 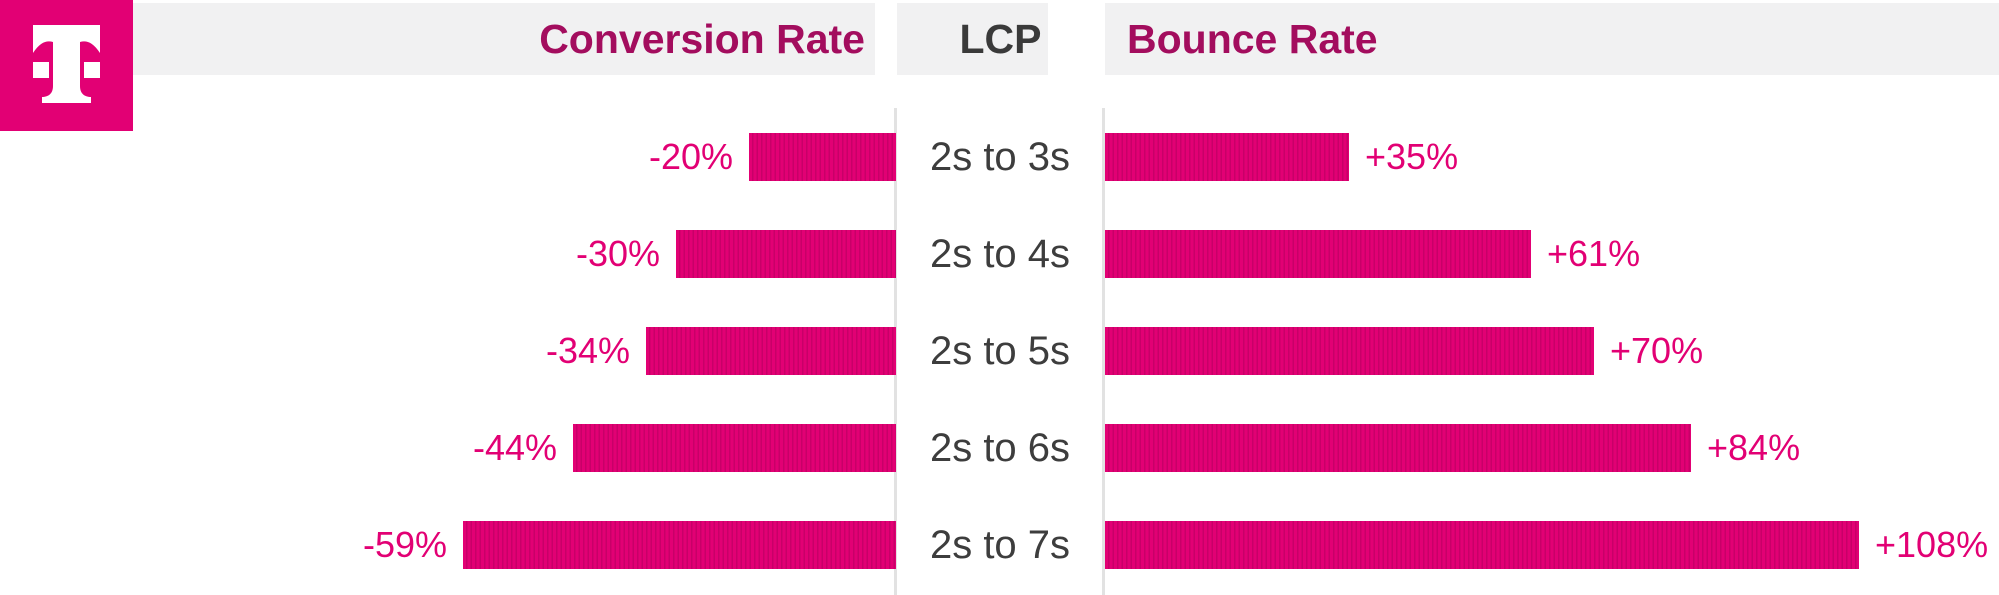 I want to click on telekom-t-icon, so click(x=66, y=65).